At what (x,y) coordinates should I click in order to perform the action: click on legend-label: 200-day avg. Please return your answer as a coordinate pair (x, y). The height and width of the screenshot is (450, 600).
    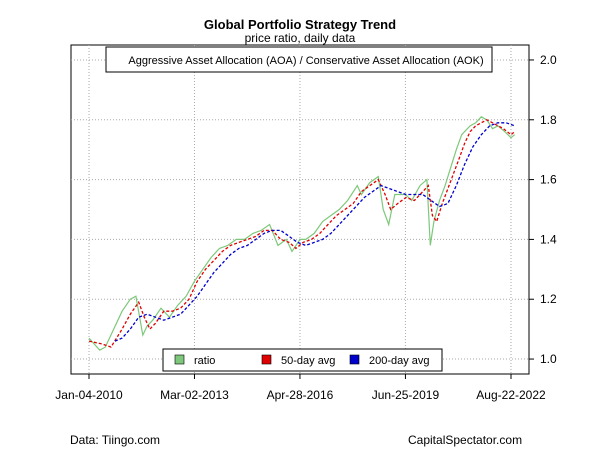
    Looking at the image, I should click on (399, 361).